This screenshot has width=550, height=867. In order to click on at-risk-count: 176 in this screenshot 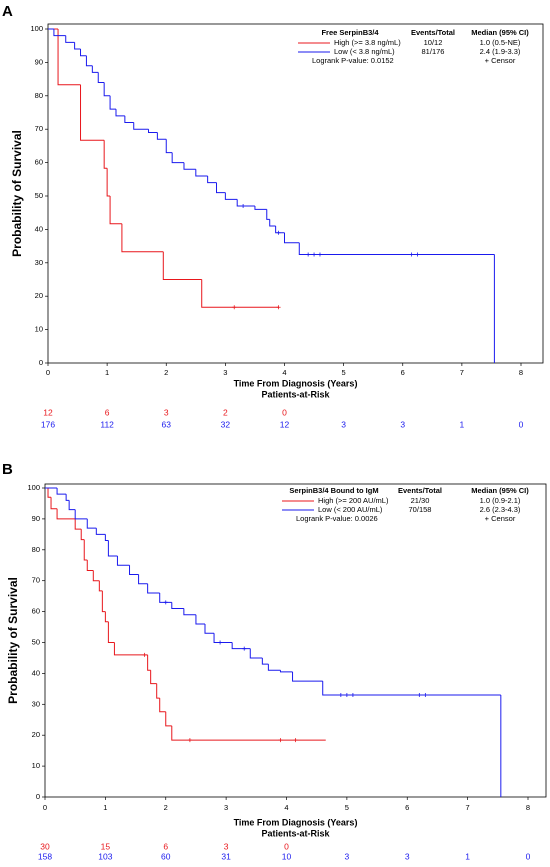, I will do `click(48, 424)`.